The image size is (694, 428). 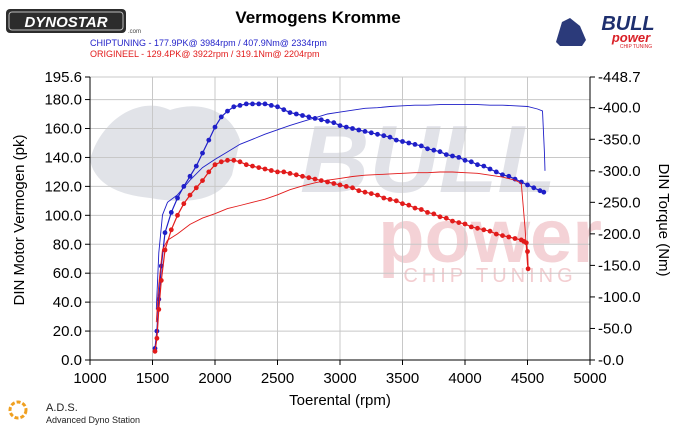 What do you see at coordinates (605, 31) in the screenshot?
I see `bull-power-logo: BULL power CHIP TUNING` at bounding box center [605, 31].